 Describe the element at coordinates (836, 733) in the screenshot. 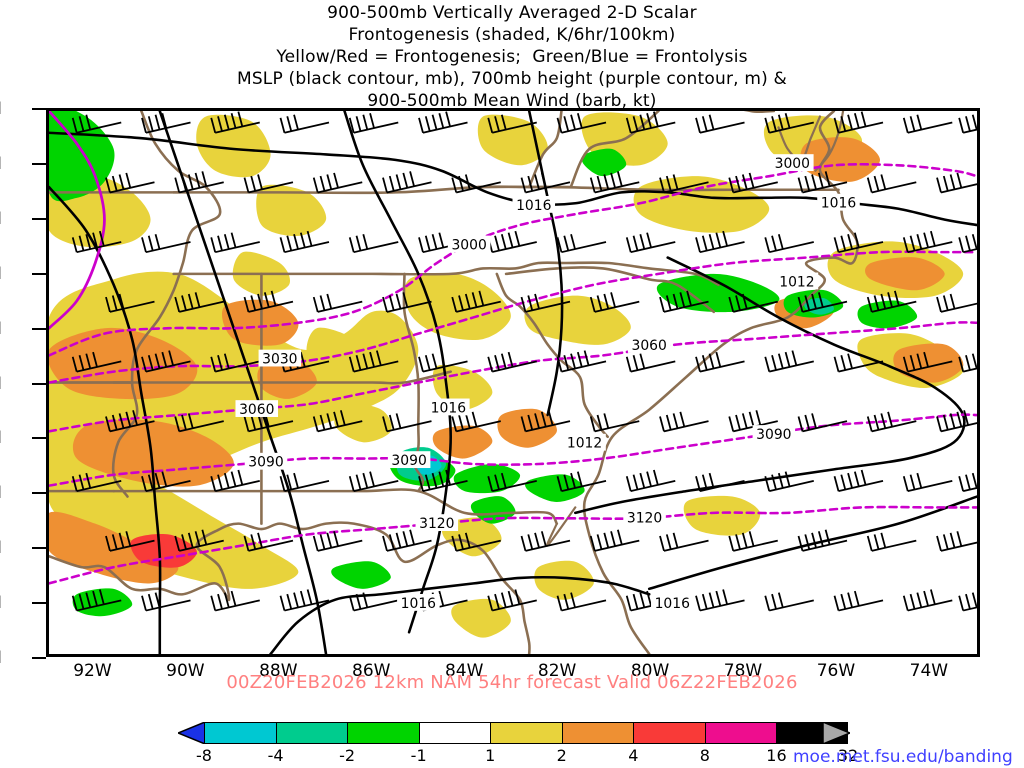

I see `colorbar-over-arrow` at that location.